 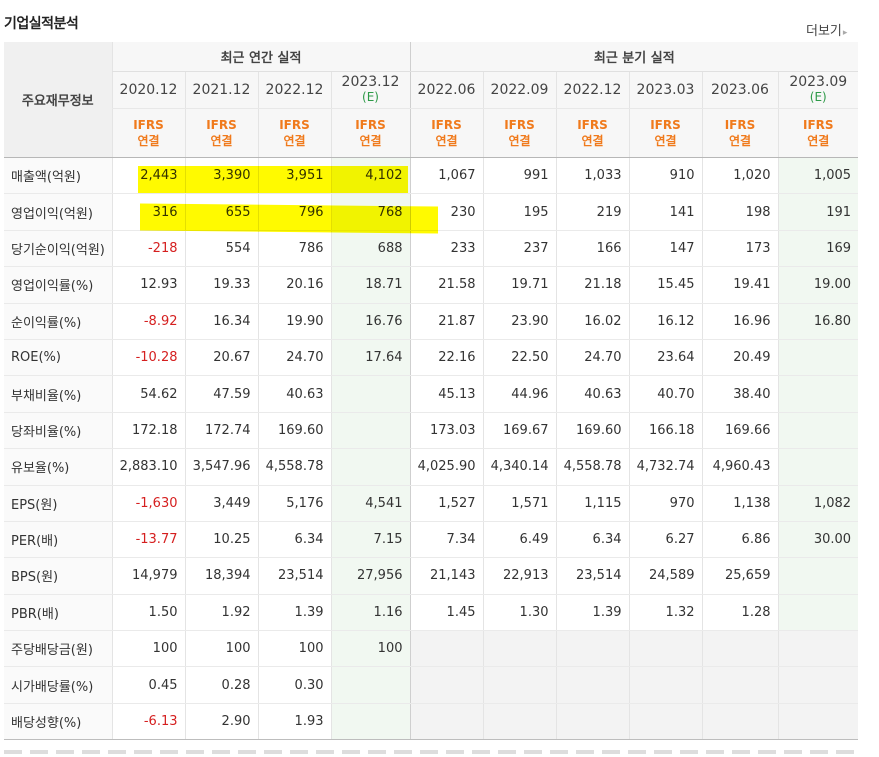 I want to click on value-cell: 0.45, so click(x=148, y=685).